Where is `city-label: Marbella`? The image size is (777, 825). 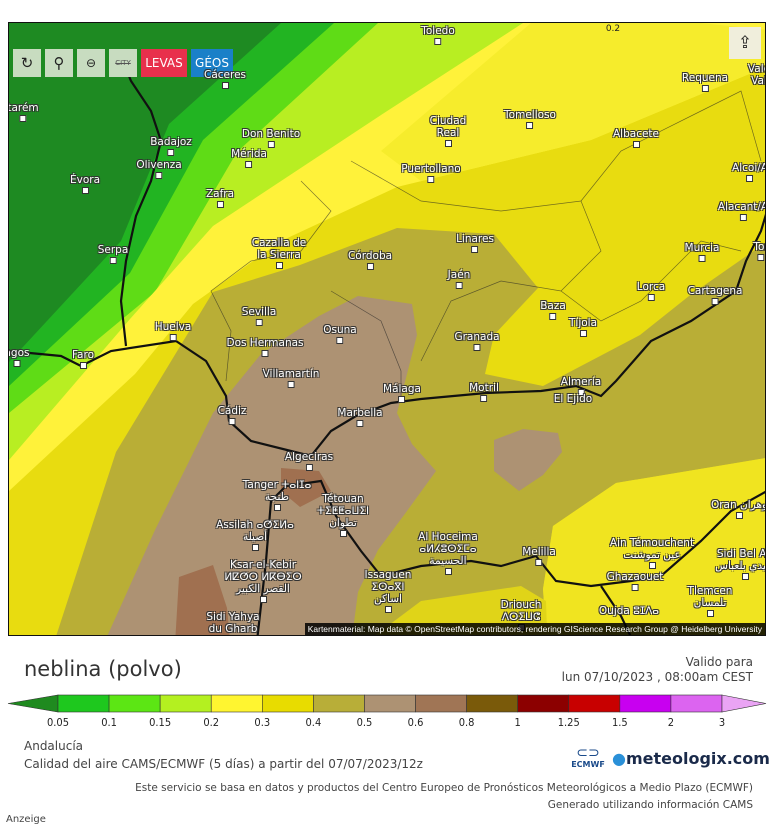 city-label: Marbella is located at coordinates (359, 417).